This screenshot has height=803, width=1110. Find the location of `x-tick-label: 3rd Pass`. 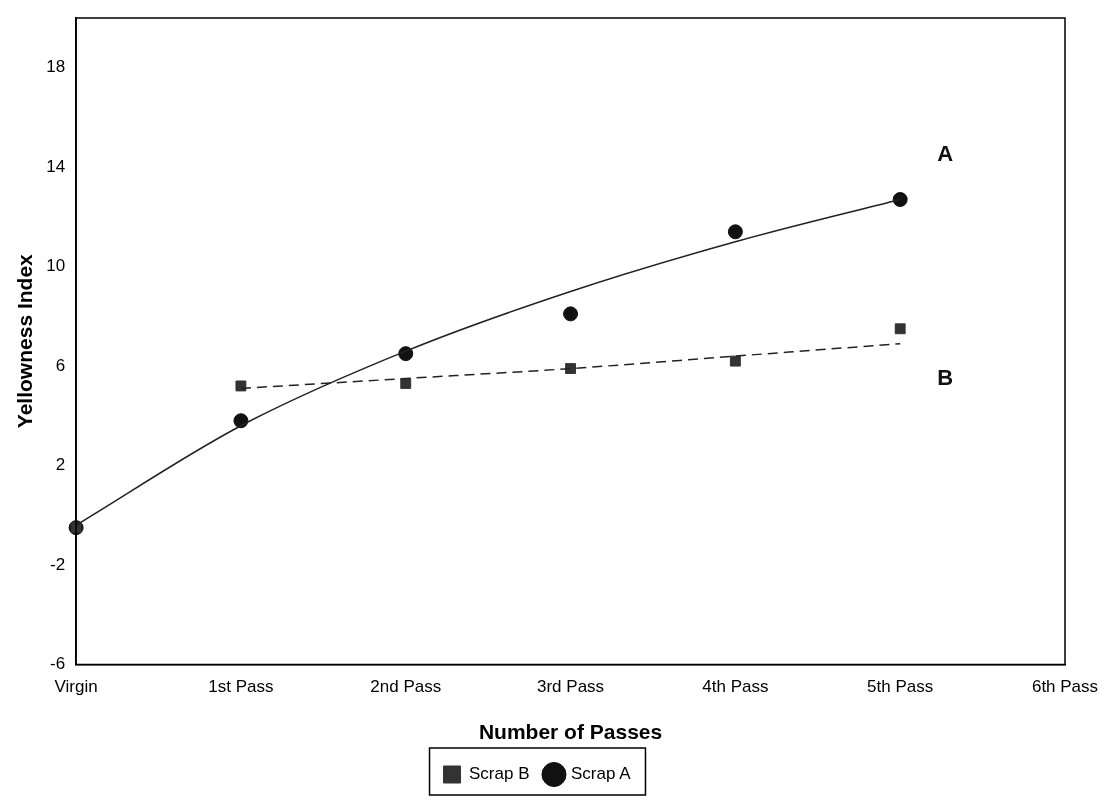

x-tick-label: 3rd Pass is located at coordinates (571, 687).